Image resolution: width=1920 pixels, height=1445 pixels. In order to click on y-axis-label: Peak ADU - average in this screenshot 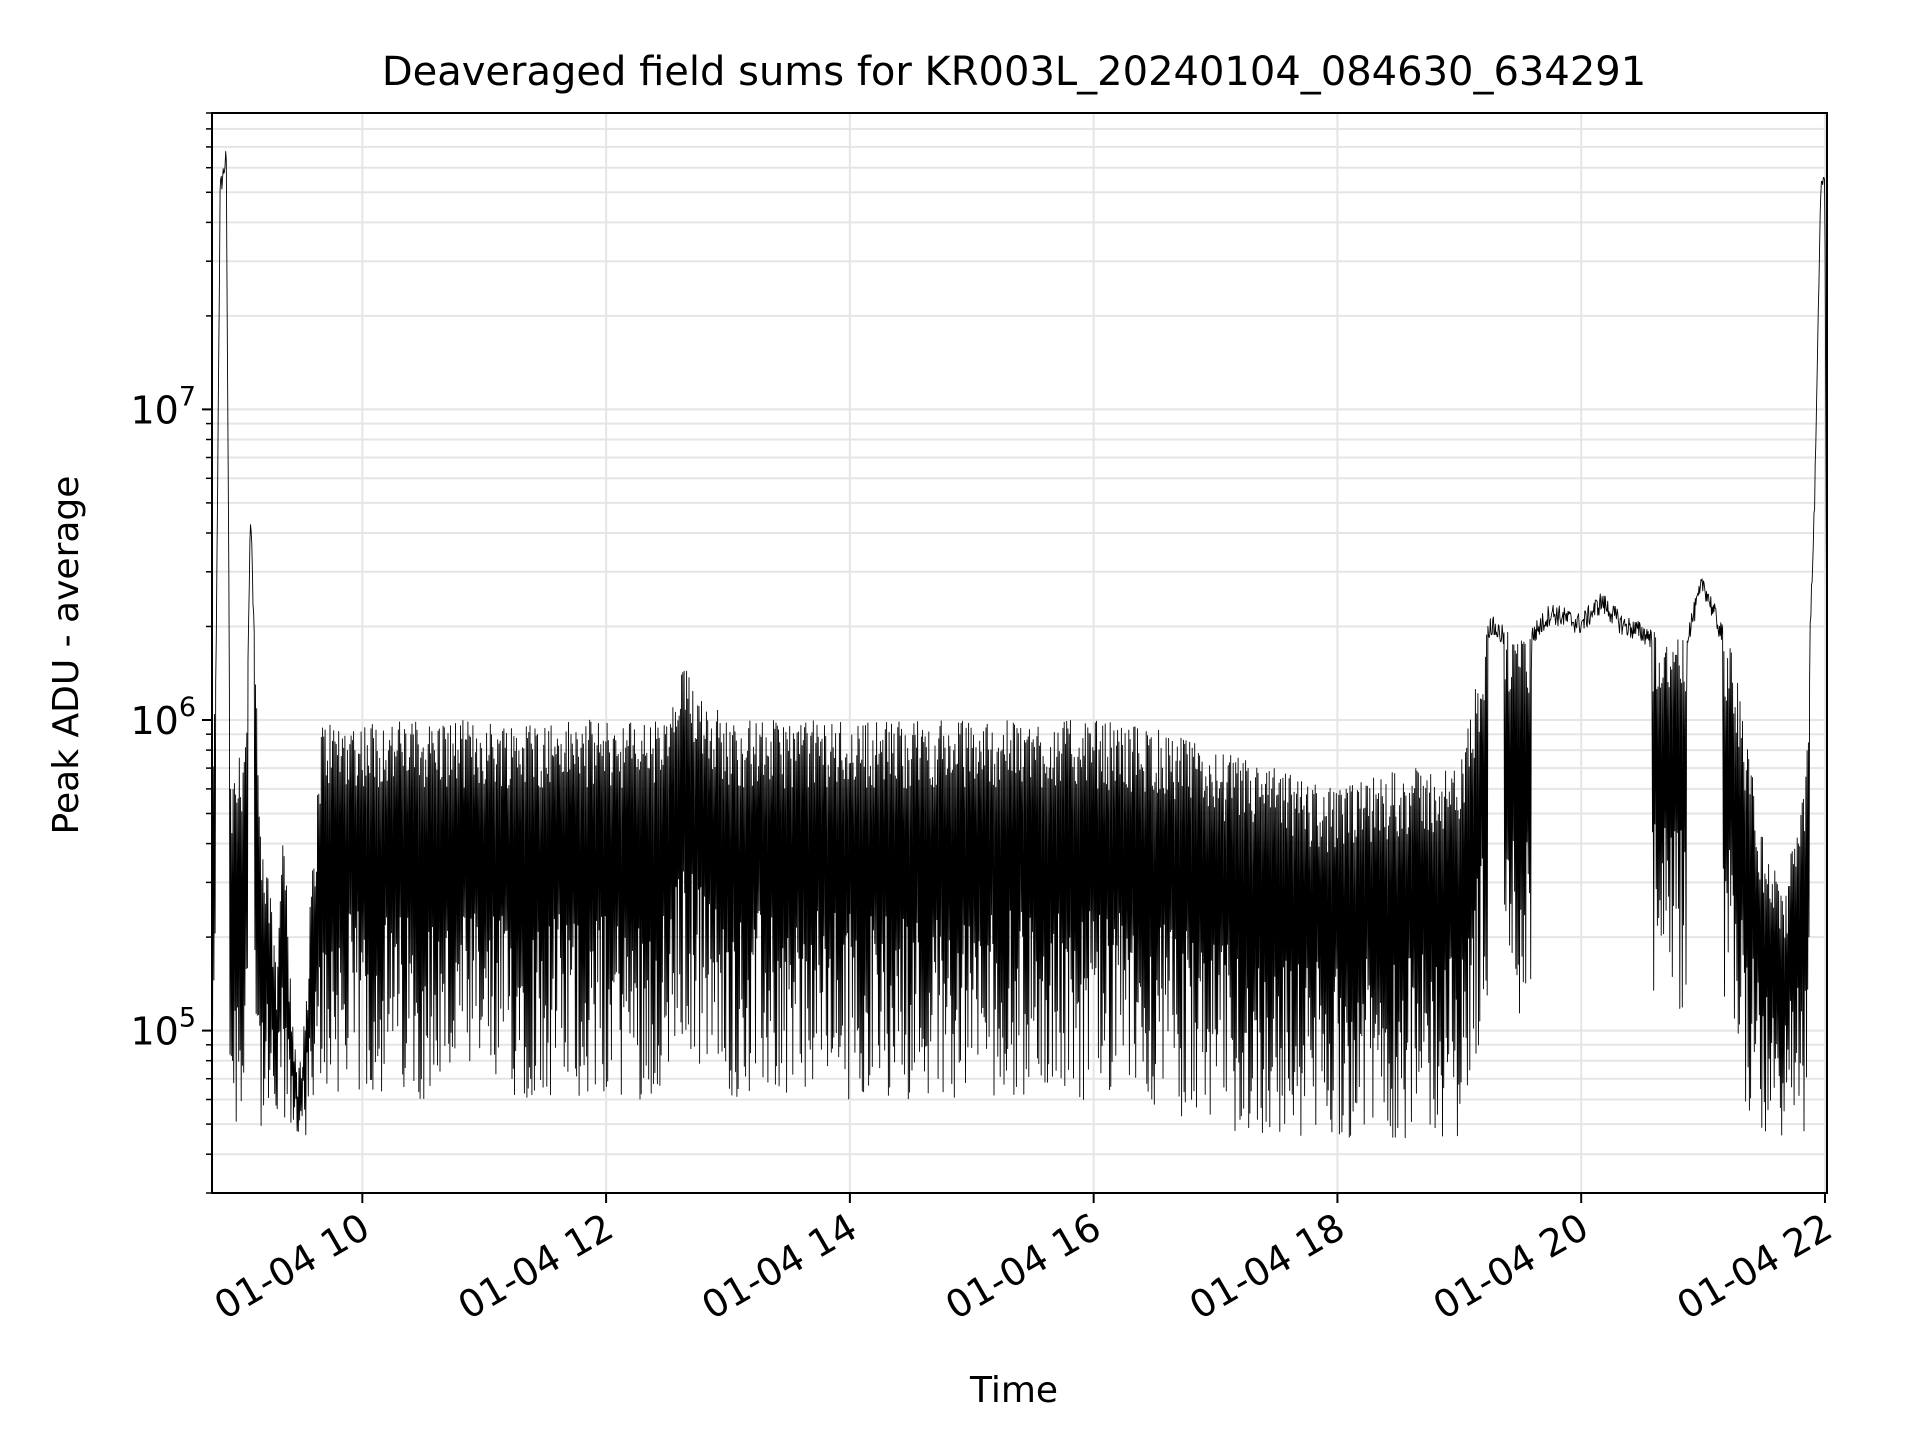, I will do `click(66, 655)`.